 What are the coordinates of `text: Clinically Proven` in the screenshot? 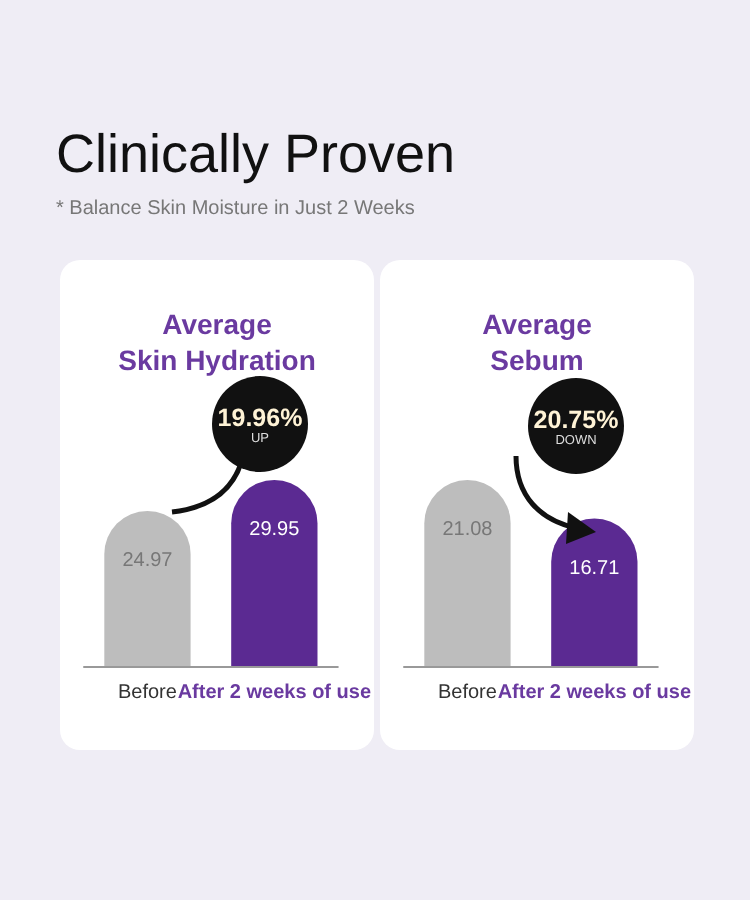 It's located at (256, 155).